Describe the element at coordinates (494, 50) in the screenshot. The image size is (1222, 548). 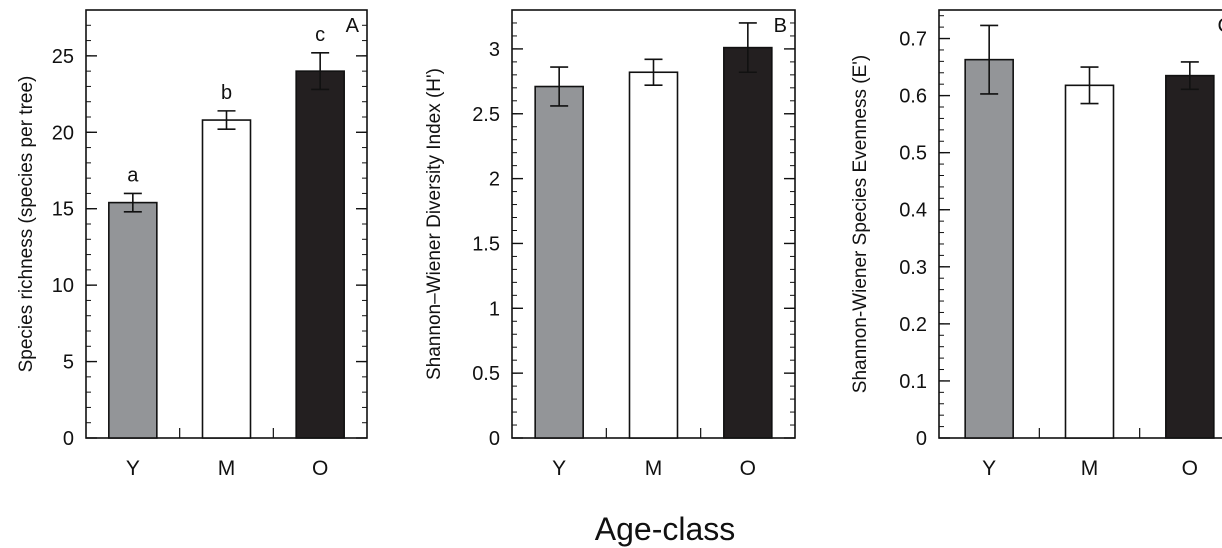
I see `y-tick-label: 3` at that location.